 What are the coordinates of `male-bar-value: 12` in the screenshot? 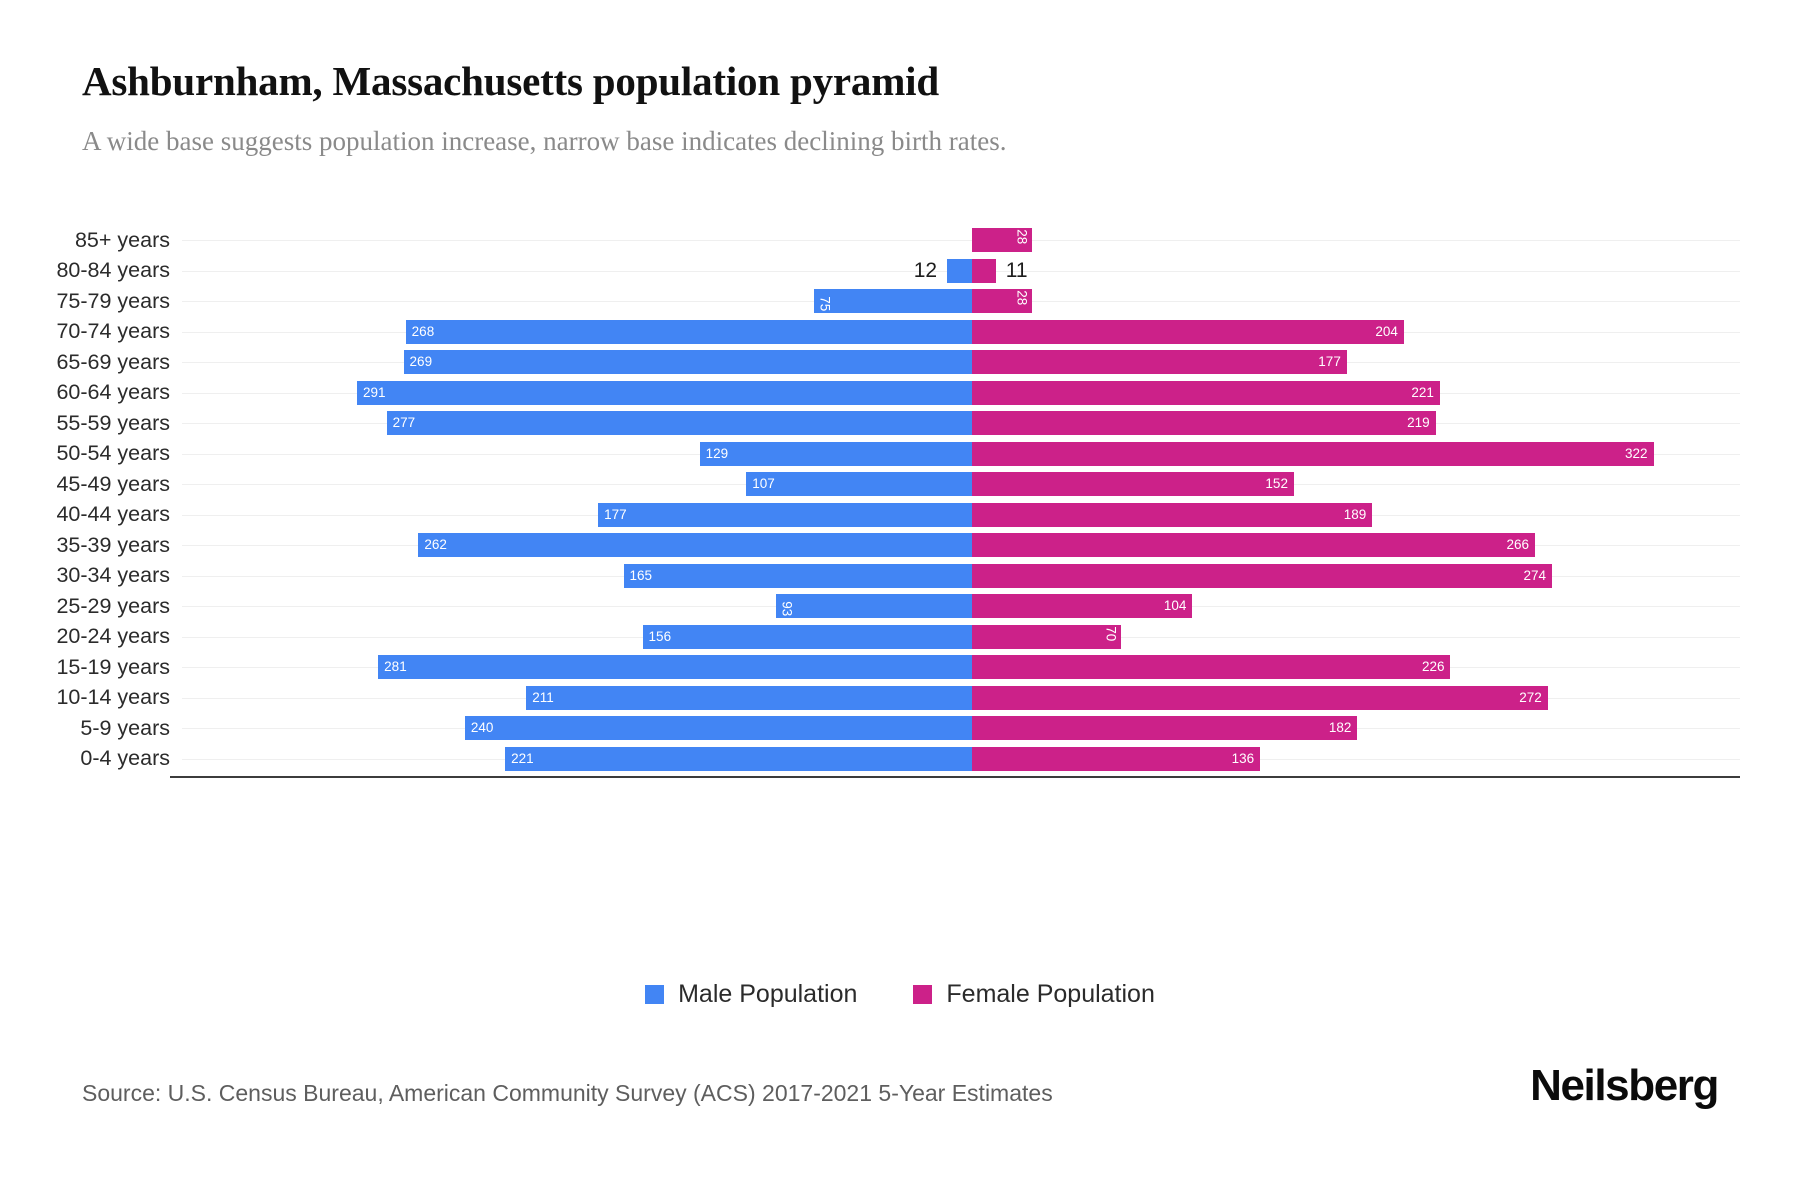 It's located at (925, 270).